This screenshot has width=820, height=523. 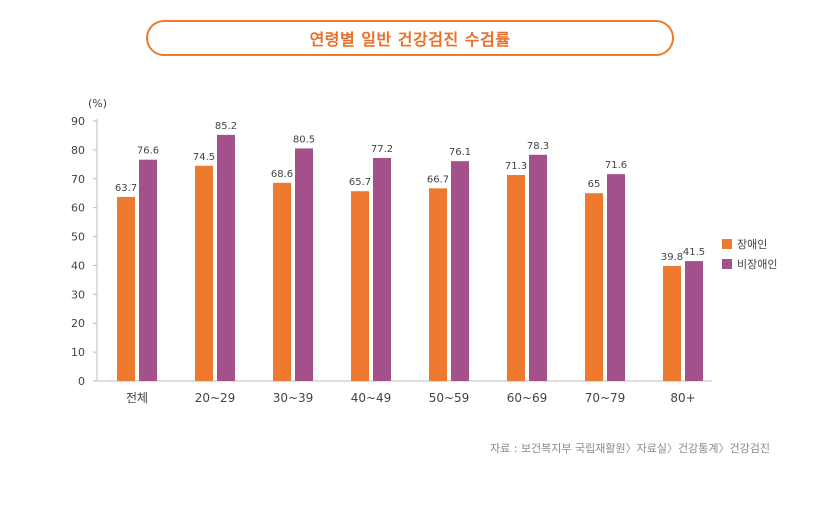 What do you see at coordinates (282, 174) in the screenshot?
I see `data-label: 68.6` at bounding box center [282, 174].